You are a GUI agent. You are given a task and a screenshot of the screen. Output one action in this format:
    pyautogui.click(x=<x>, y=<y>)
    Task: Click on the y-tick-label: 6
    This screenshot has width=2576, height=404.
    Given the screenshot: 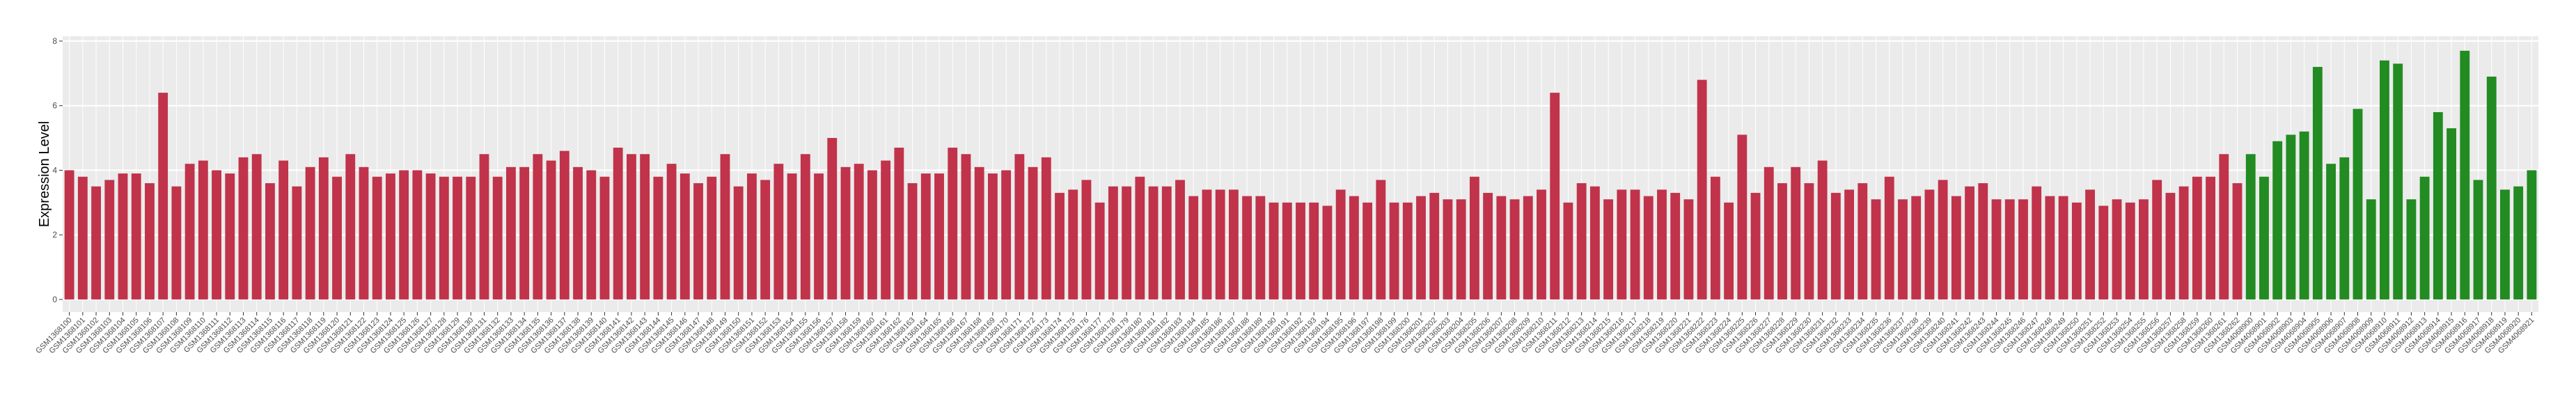 What is the action you would take?
    pyautogui.click(x=54, y=106)
    